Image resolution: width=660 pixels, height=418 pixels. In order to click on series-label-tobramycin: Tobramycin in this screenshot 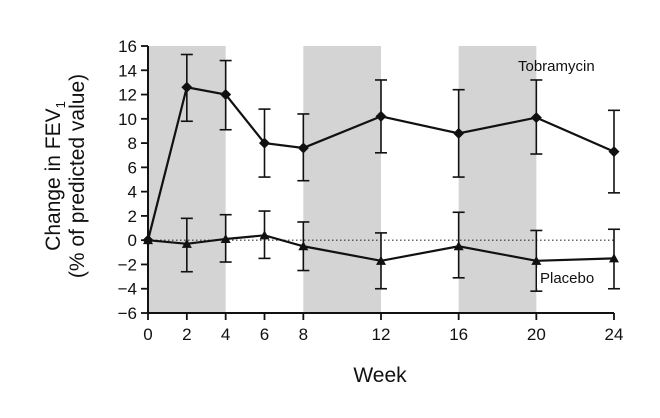, I will do `click(556, 66)`.